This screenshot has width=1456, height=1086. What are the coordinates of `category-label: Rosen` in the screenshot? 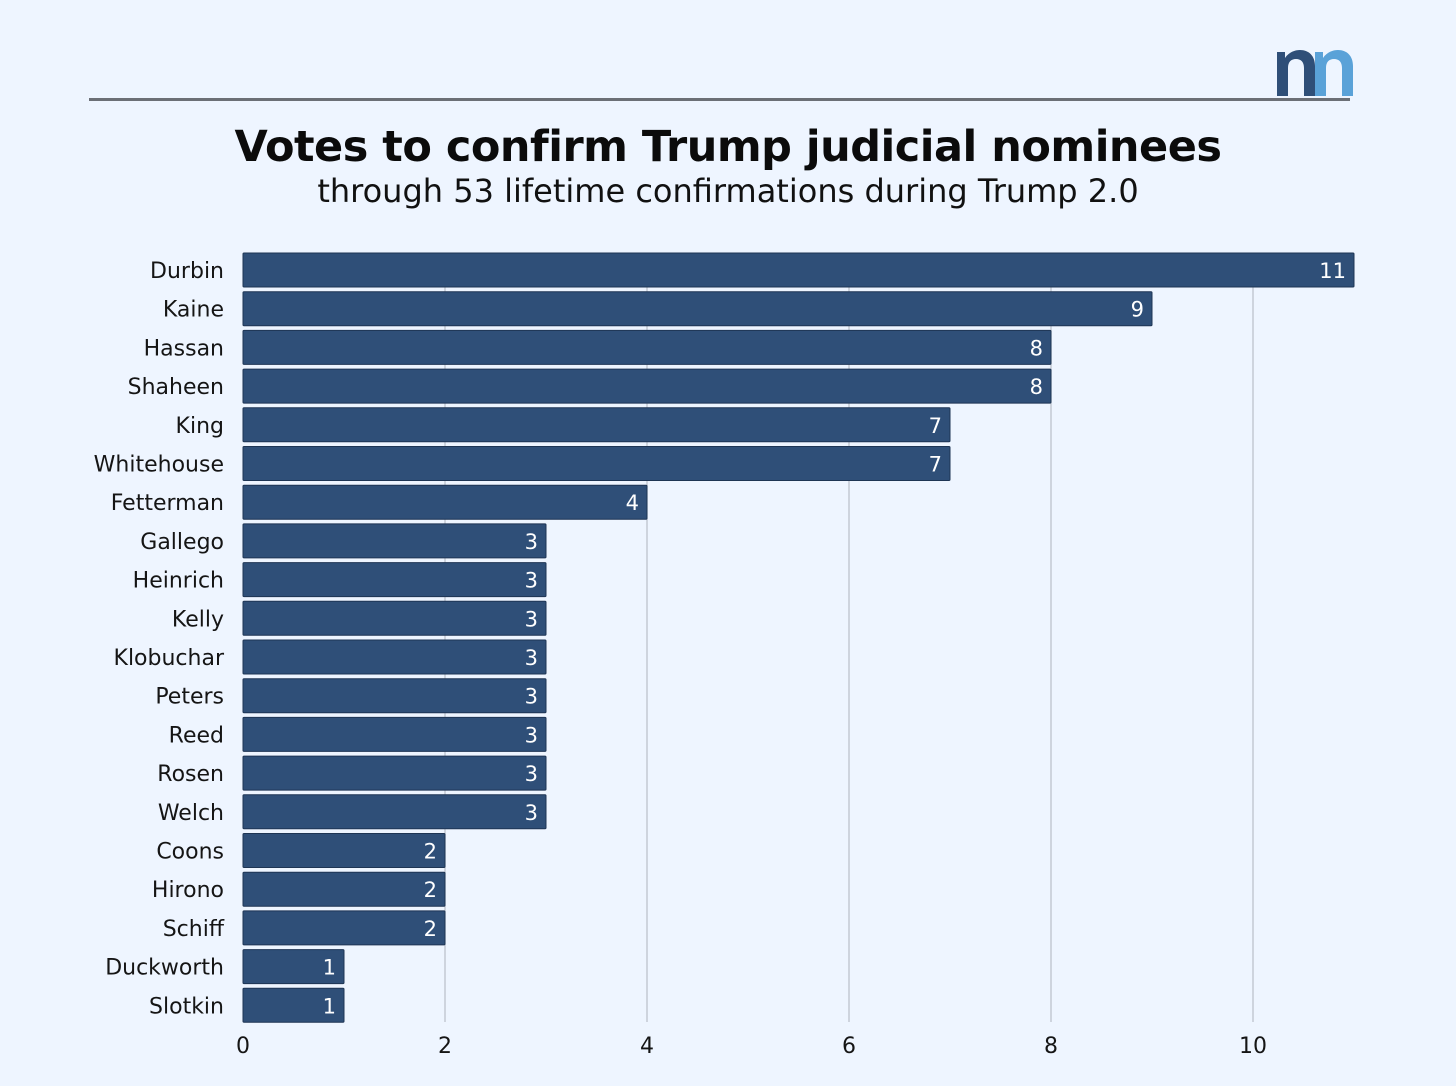 It's located at (190, 774).